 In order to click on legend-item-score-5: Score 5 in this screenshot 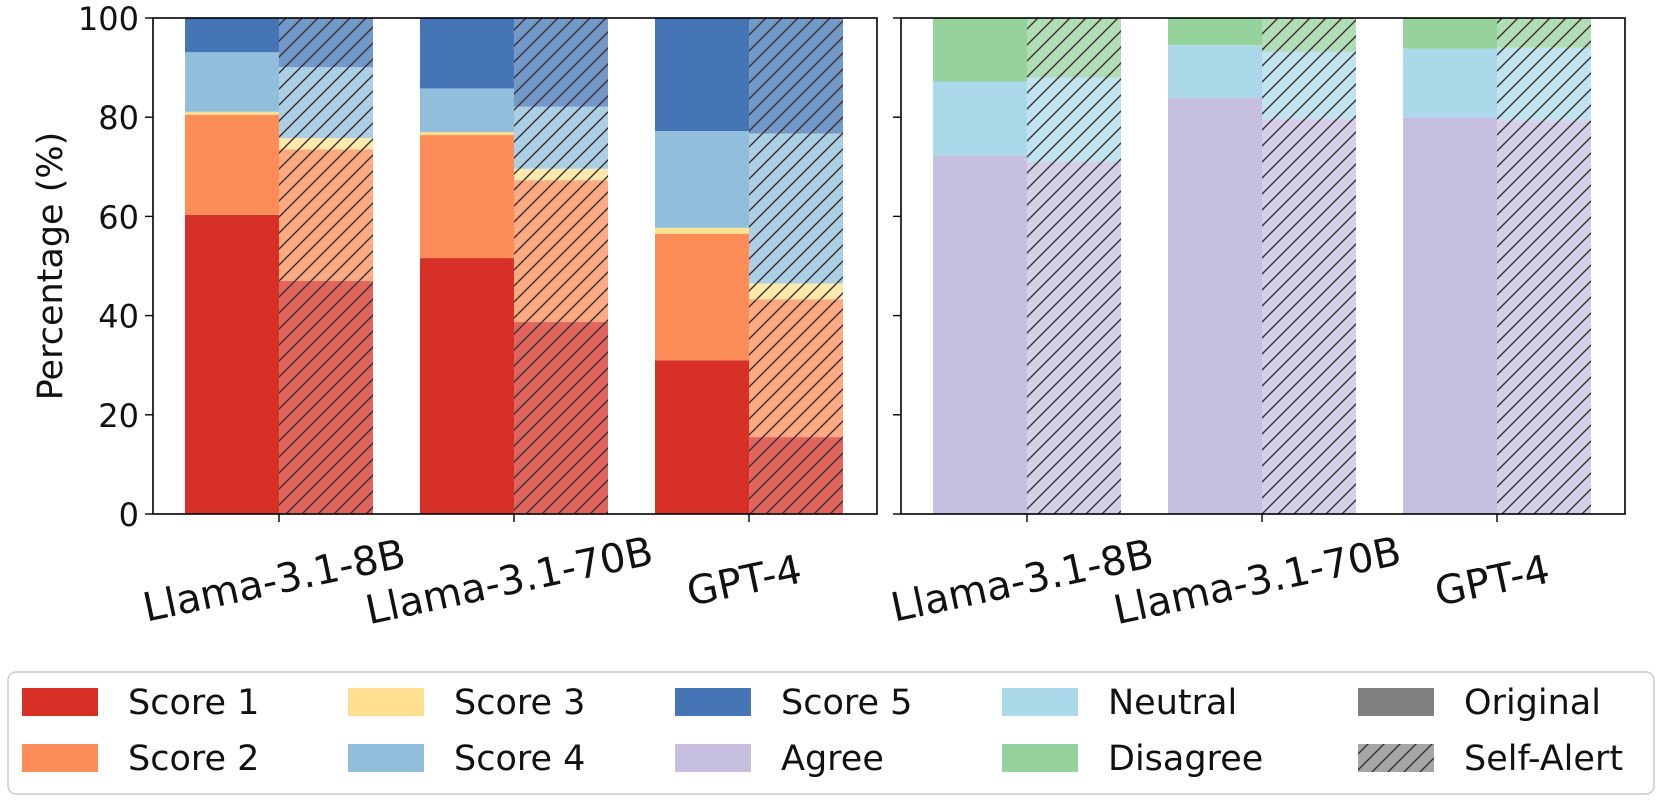, I will do `click(793, 703)`.